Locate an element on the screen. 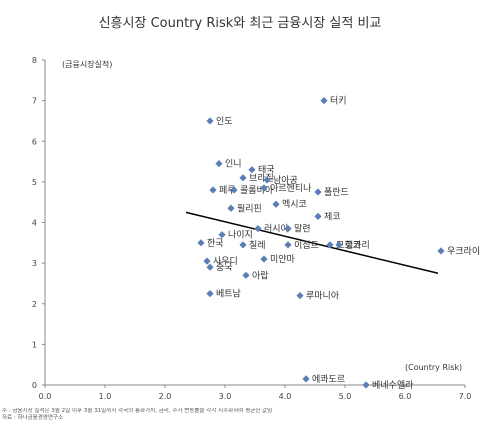 Image resolution: width=480 pixels, height=431 pixels. data-point-label: 루마니아 is located at coordinates (323, 296).